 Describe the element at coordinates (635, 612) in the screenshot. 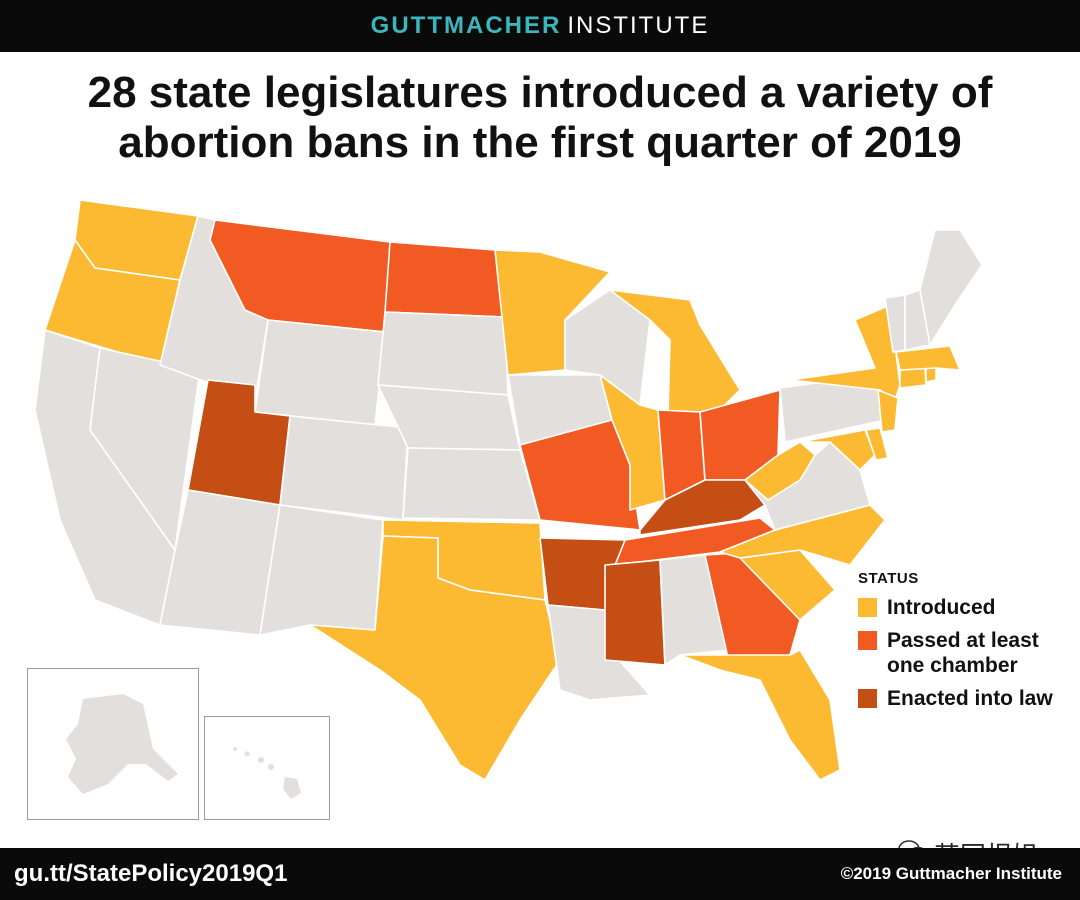

I see `state-ms` at that location.